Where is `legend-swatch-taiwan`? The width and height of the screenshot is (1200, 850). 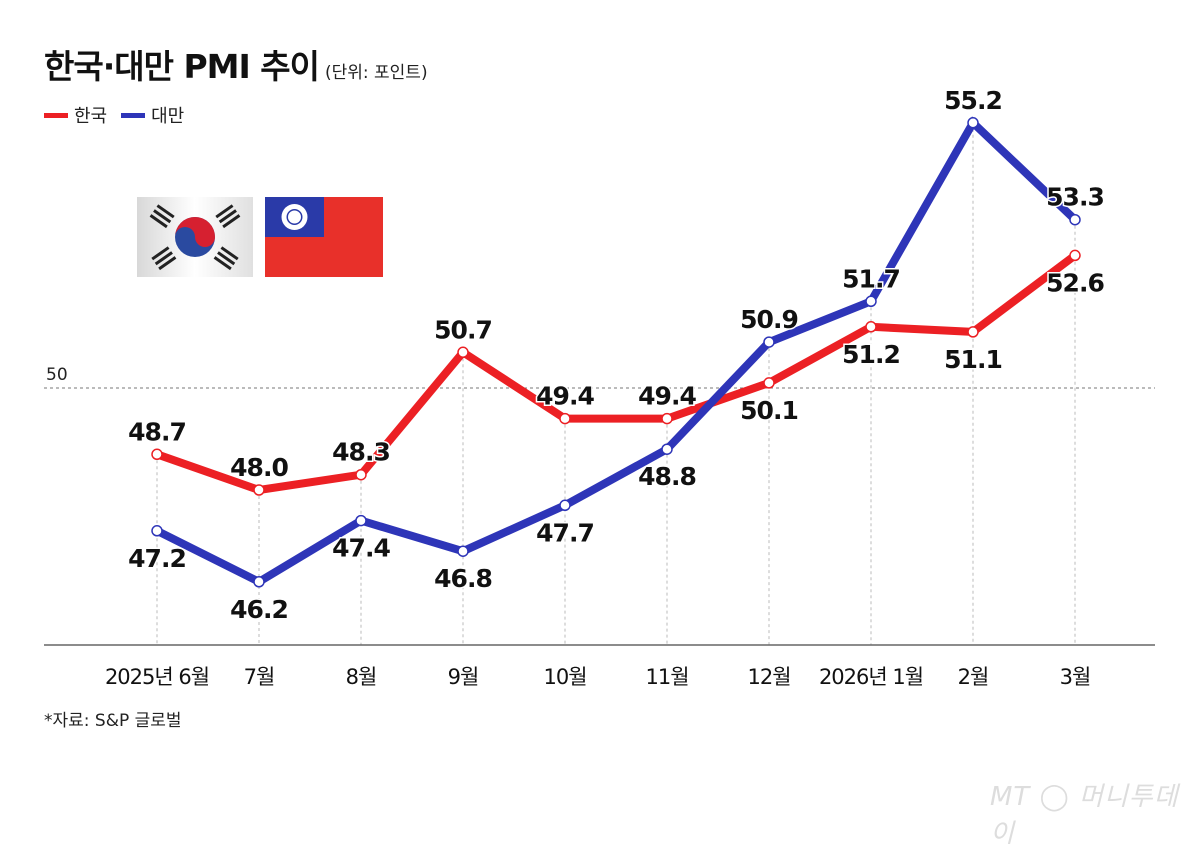
legend-swatch-taiwan is located at coordinates (133, 115).